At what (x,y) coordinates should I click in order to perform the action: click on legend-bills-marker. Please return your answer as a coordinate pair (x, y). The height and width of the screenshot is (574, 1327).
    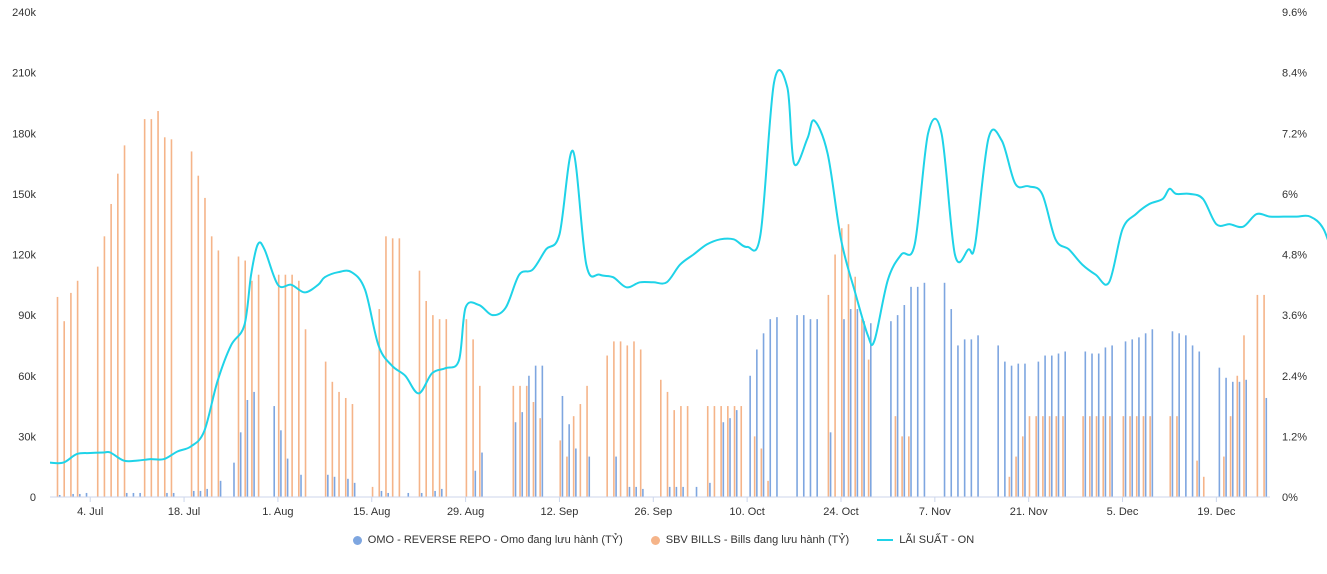
    Looking at the image, I should click on (655, 540).